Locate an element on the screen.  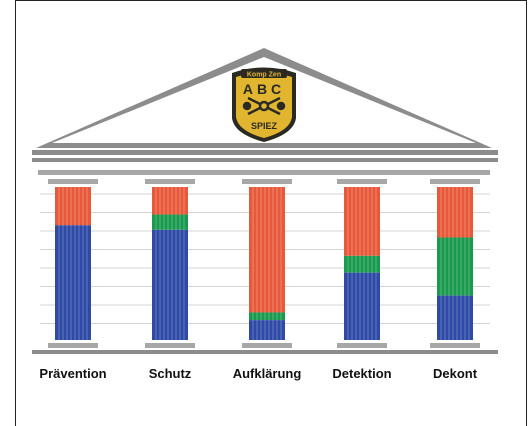
pillar-label: Prävention is located at coordinates (73, 373).